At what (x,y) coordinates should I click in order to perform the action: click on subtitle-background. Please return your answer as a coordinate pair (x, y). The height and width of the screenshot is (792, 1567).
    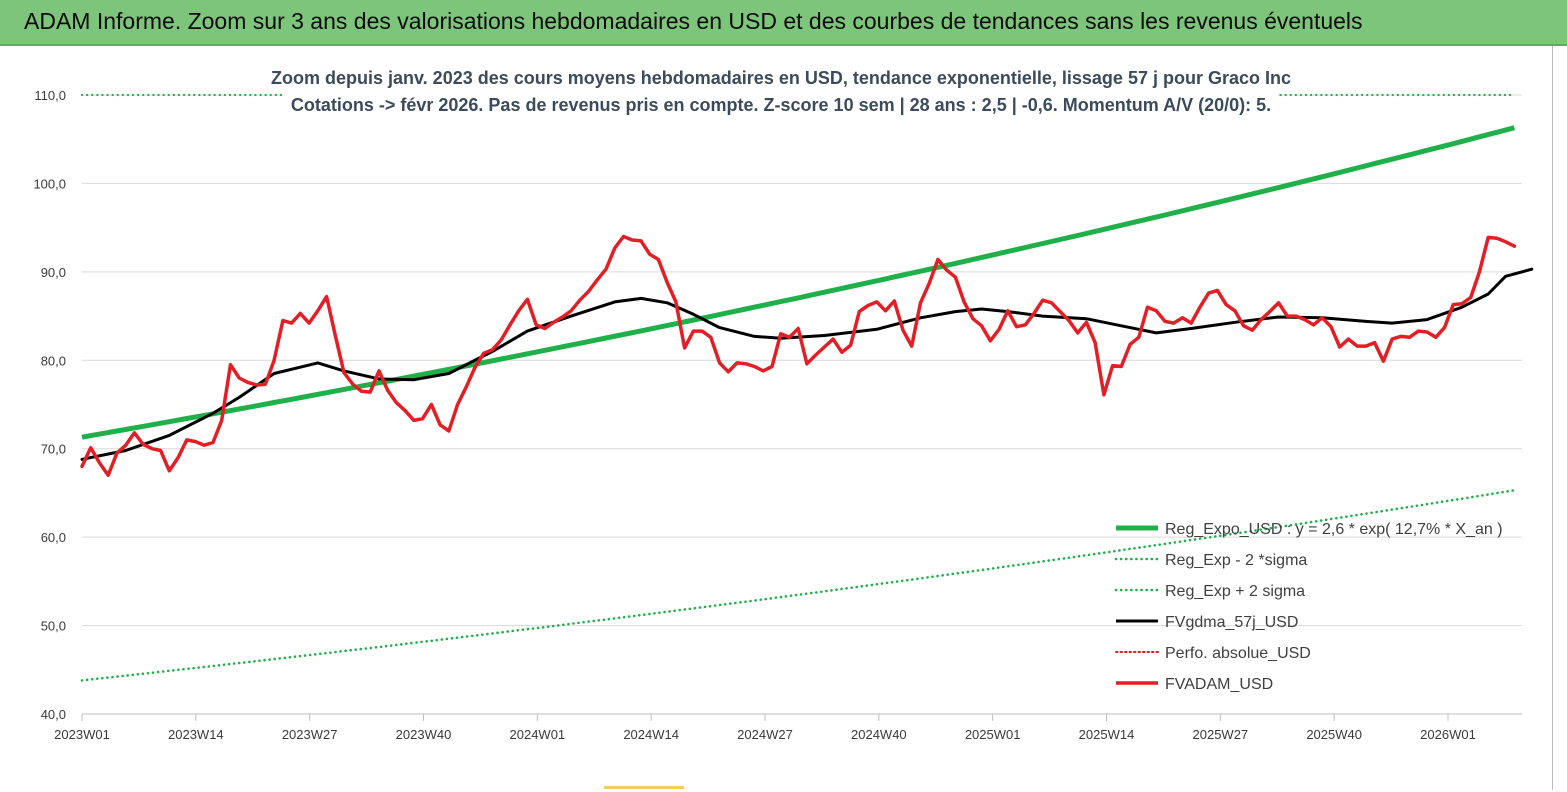
    Looking at the image, I should click on (780, 93).